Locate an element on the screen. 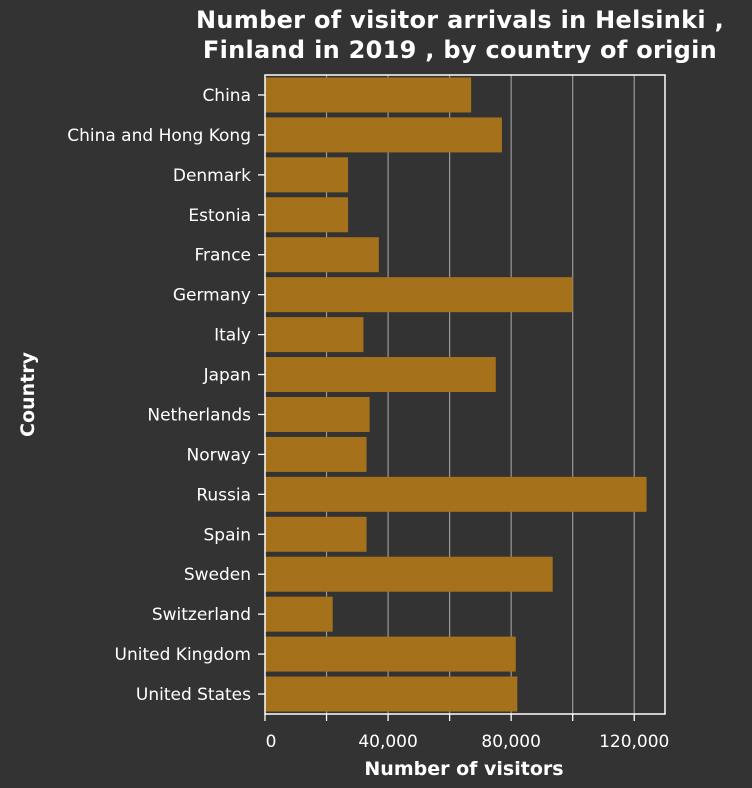  y-tick-label: Denmark is located at coordinates (212, 176).